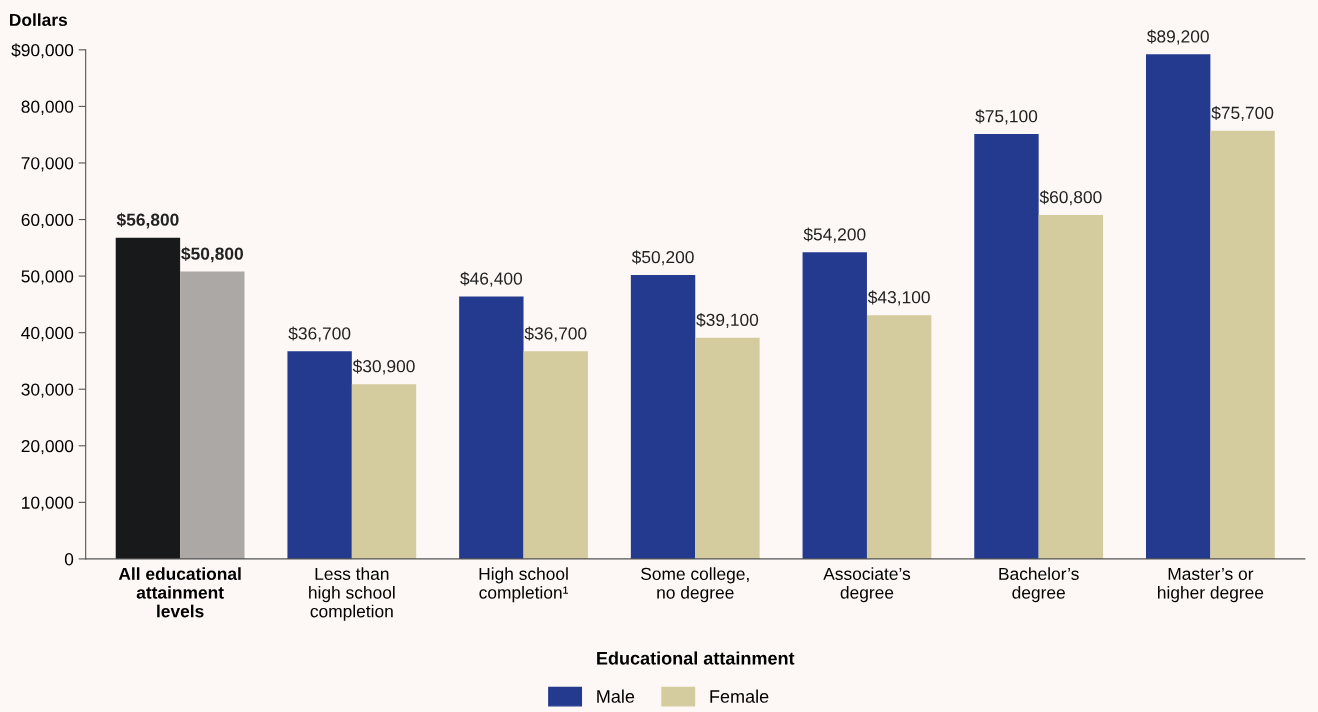 The height and width of the screenshot is (712, 1318). Describe the element at coordinates (47, 221) in the screenshot. I see `y-tick-label: 60,000` at that location.